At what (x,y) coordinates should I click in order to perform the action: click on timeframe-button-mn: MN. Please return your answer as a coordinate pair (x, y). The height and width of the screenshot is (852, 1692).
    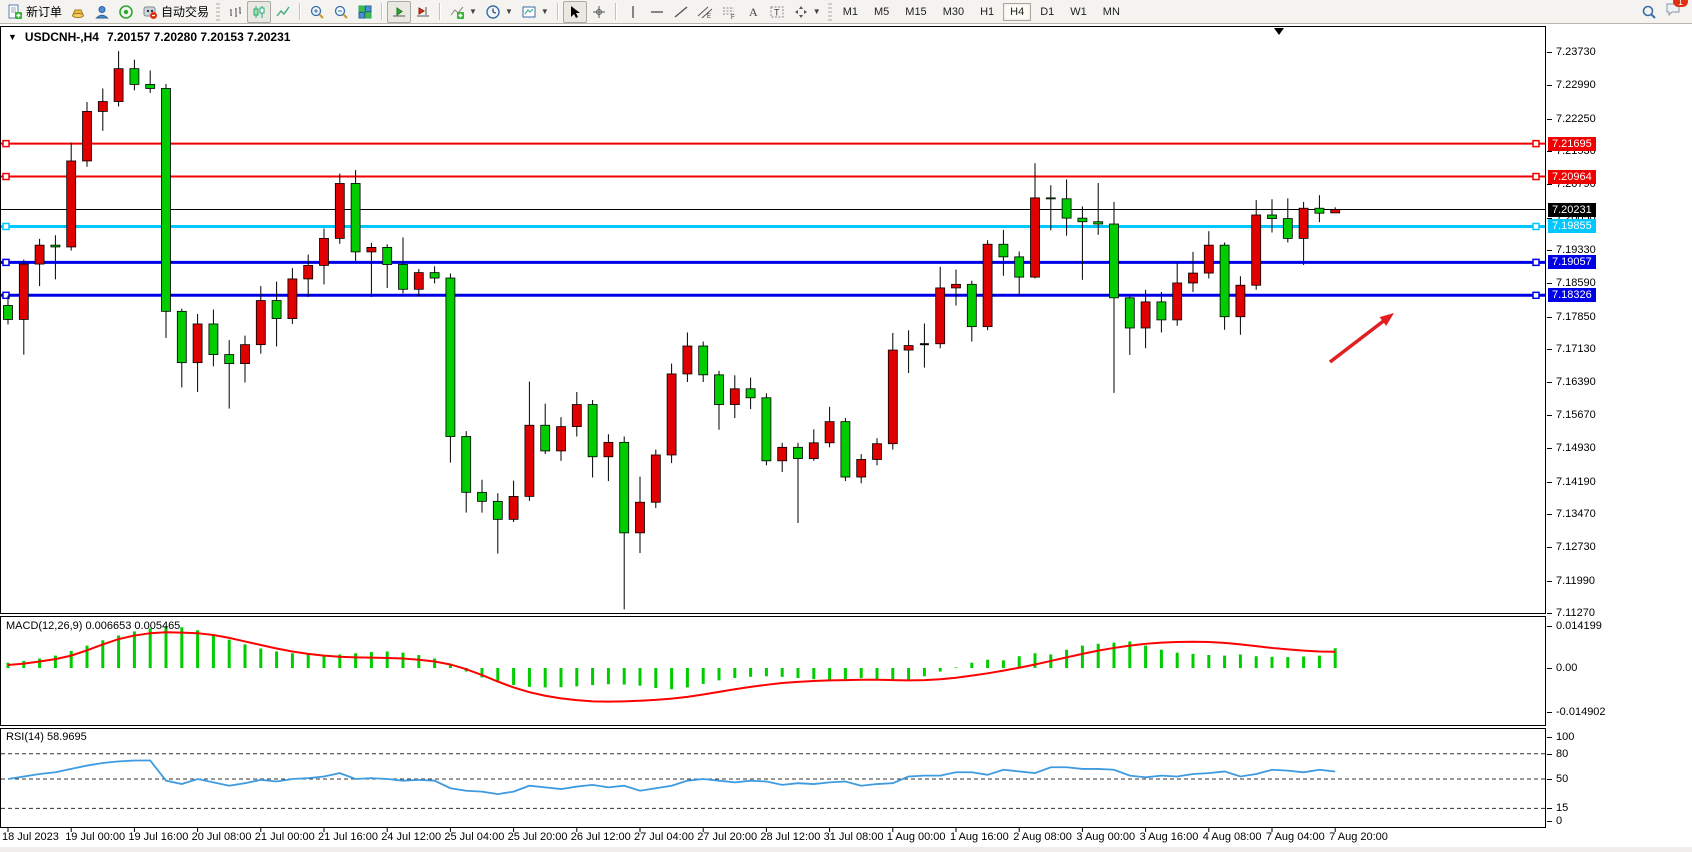
    Looking at the image, I should click on (1111, 11).